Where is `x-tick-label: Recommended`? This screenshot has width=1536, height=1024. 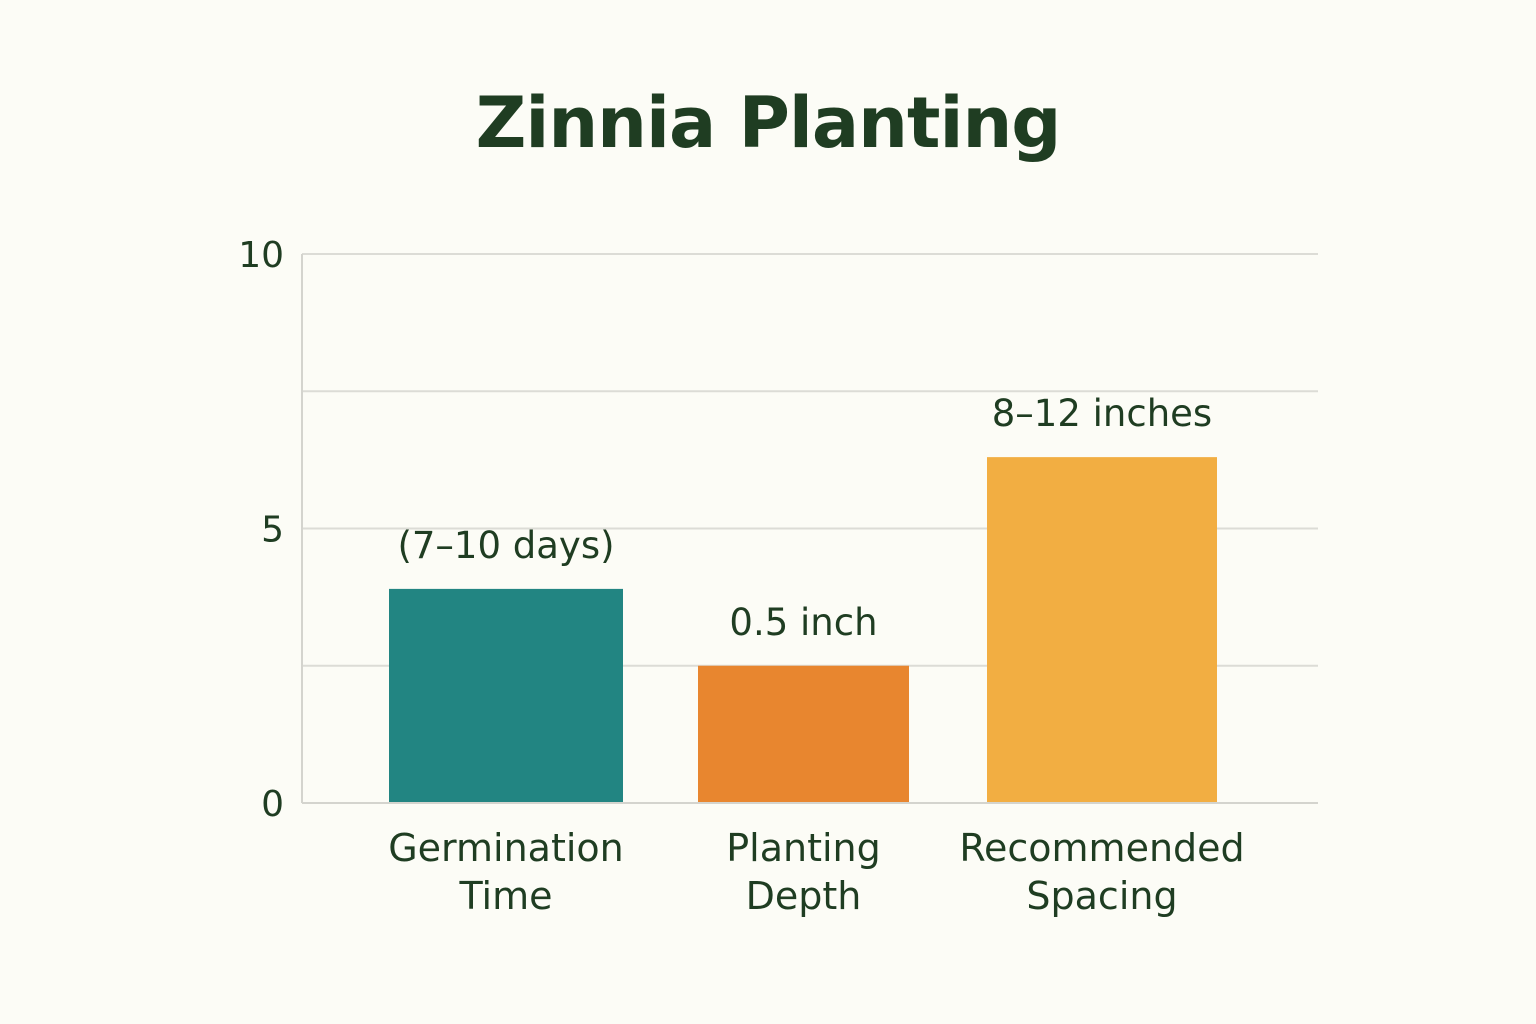 x-tick-label: Recommended is located at coordinates (1101, 848).